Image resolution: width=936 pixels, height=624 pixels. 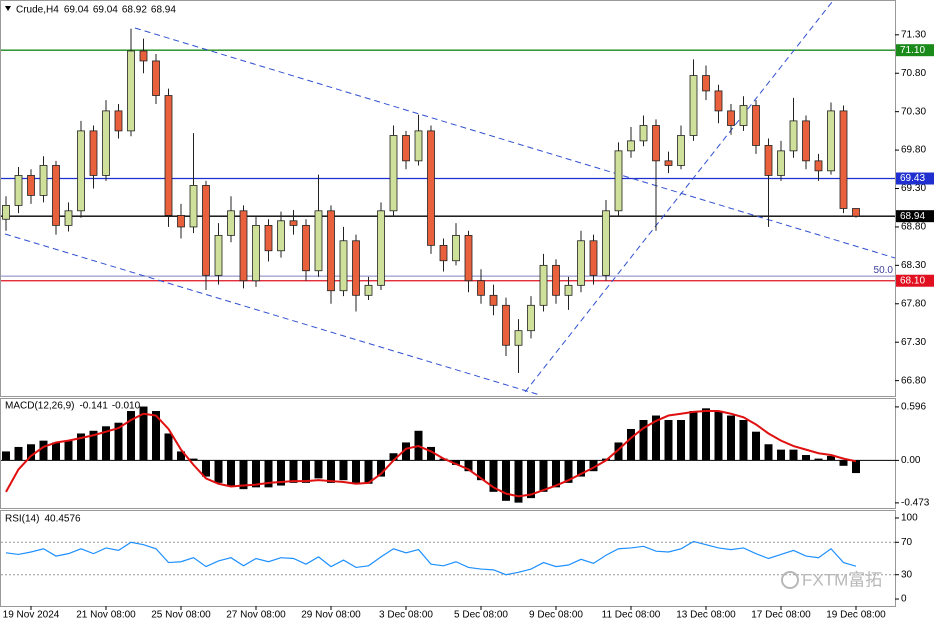 I want to click on x-tick-label: 13 Dec 08:00, so click(x=706, y=615).